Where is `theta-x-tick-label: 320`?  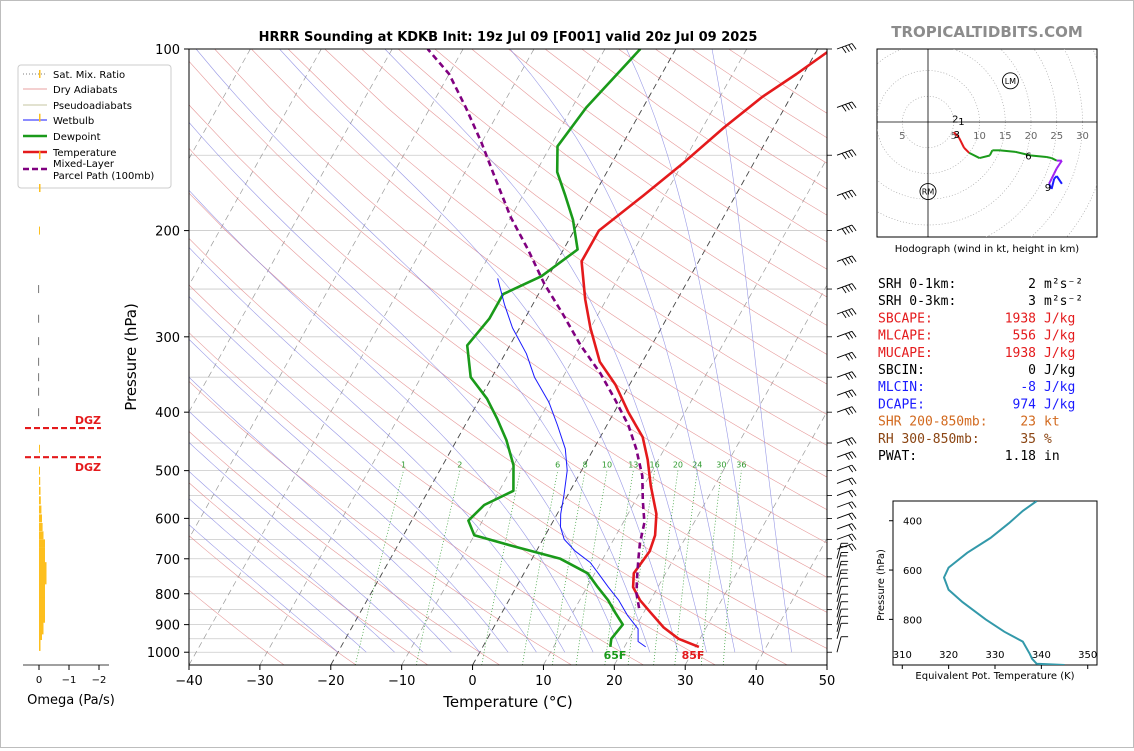
theta-x-tick-label: 320 is located at coordinates (948, 655).